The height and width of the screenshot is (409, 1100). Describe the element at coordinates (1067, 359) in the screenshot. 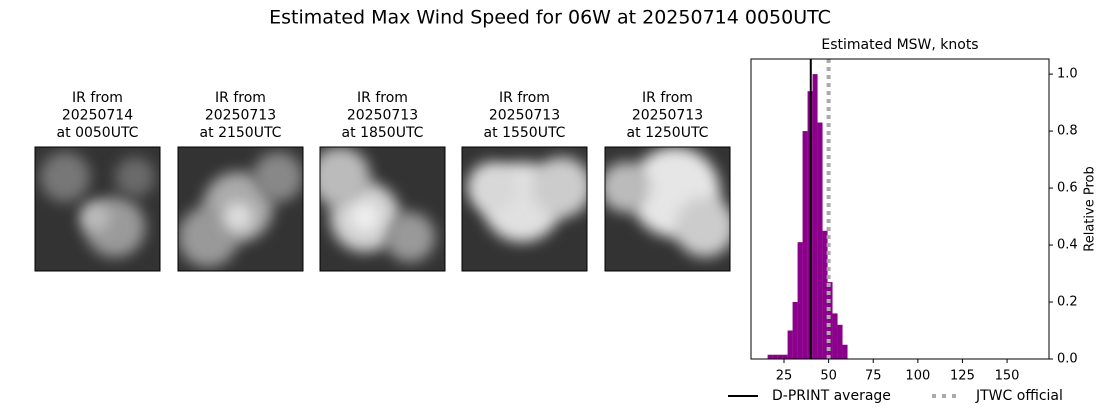

I see `y-tick-label: 0.0` at that location.